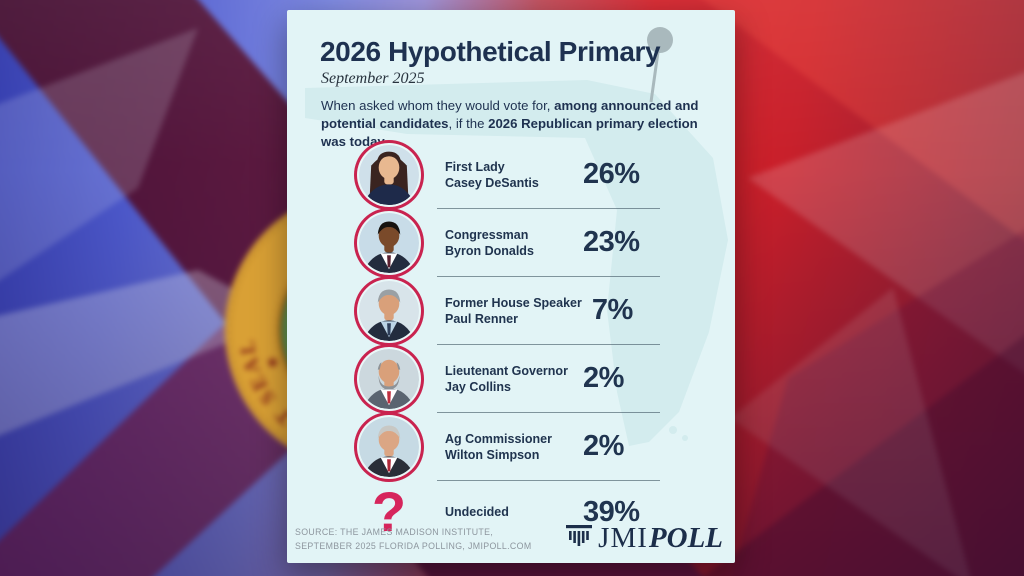 The image size is (1024, 576). Describe the element at coordinates (513, 302) in the screenshot. I see `candidate-role: Former House Speaker` at that location.